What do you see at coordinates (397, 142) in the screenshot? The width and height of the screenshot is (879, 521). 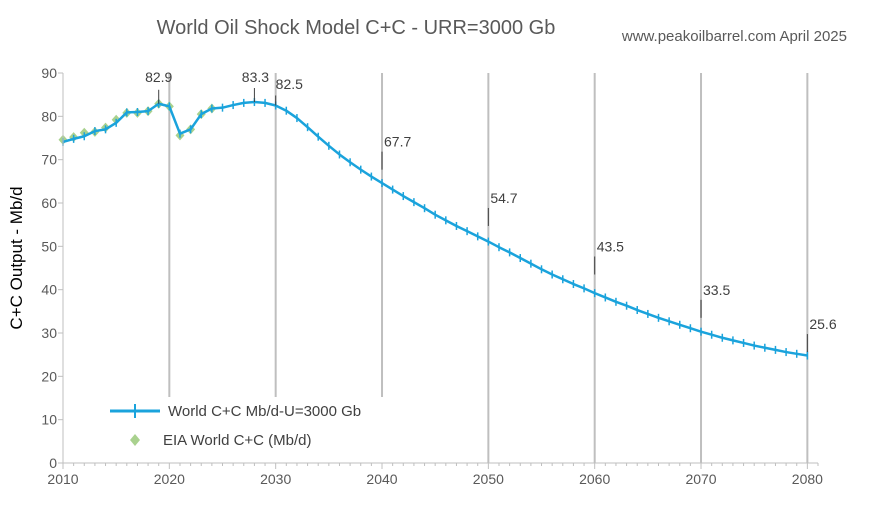 I see `annotation-label: 67.7` at bounding box center [397, 142].